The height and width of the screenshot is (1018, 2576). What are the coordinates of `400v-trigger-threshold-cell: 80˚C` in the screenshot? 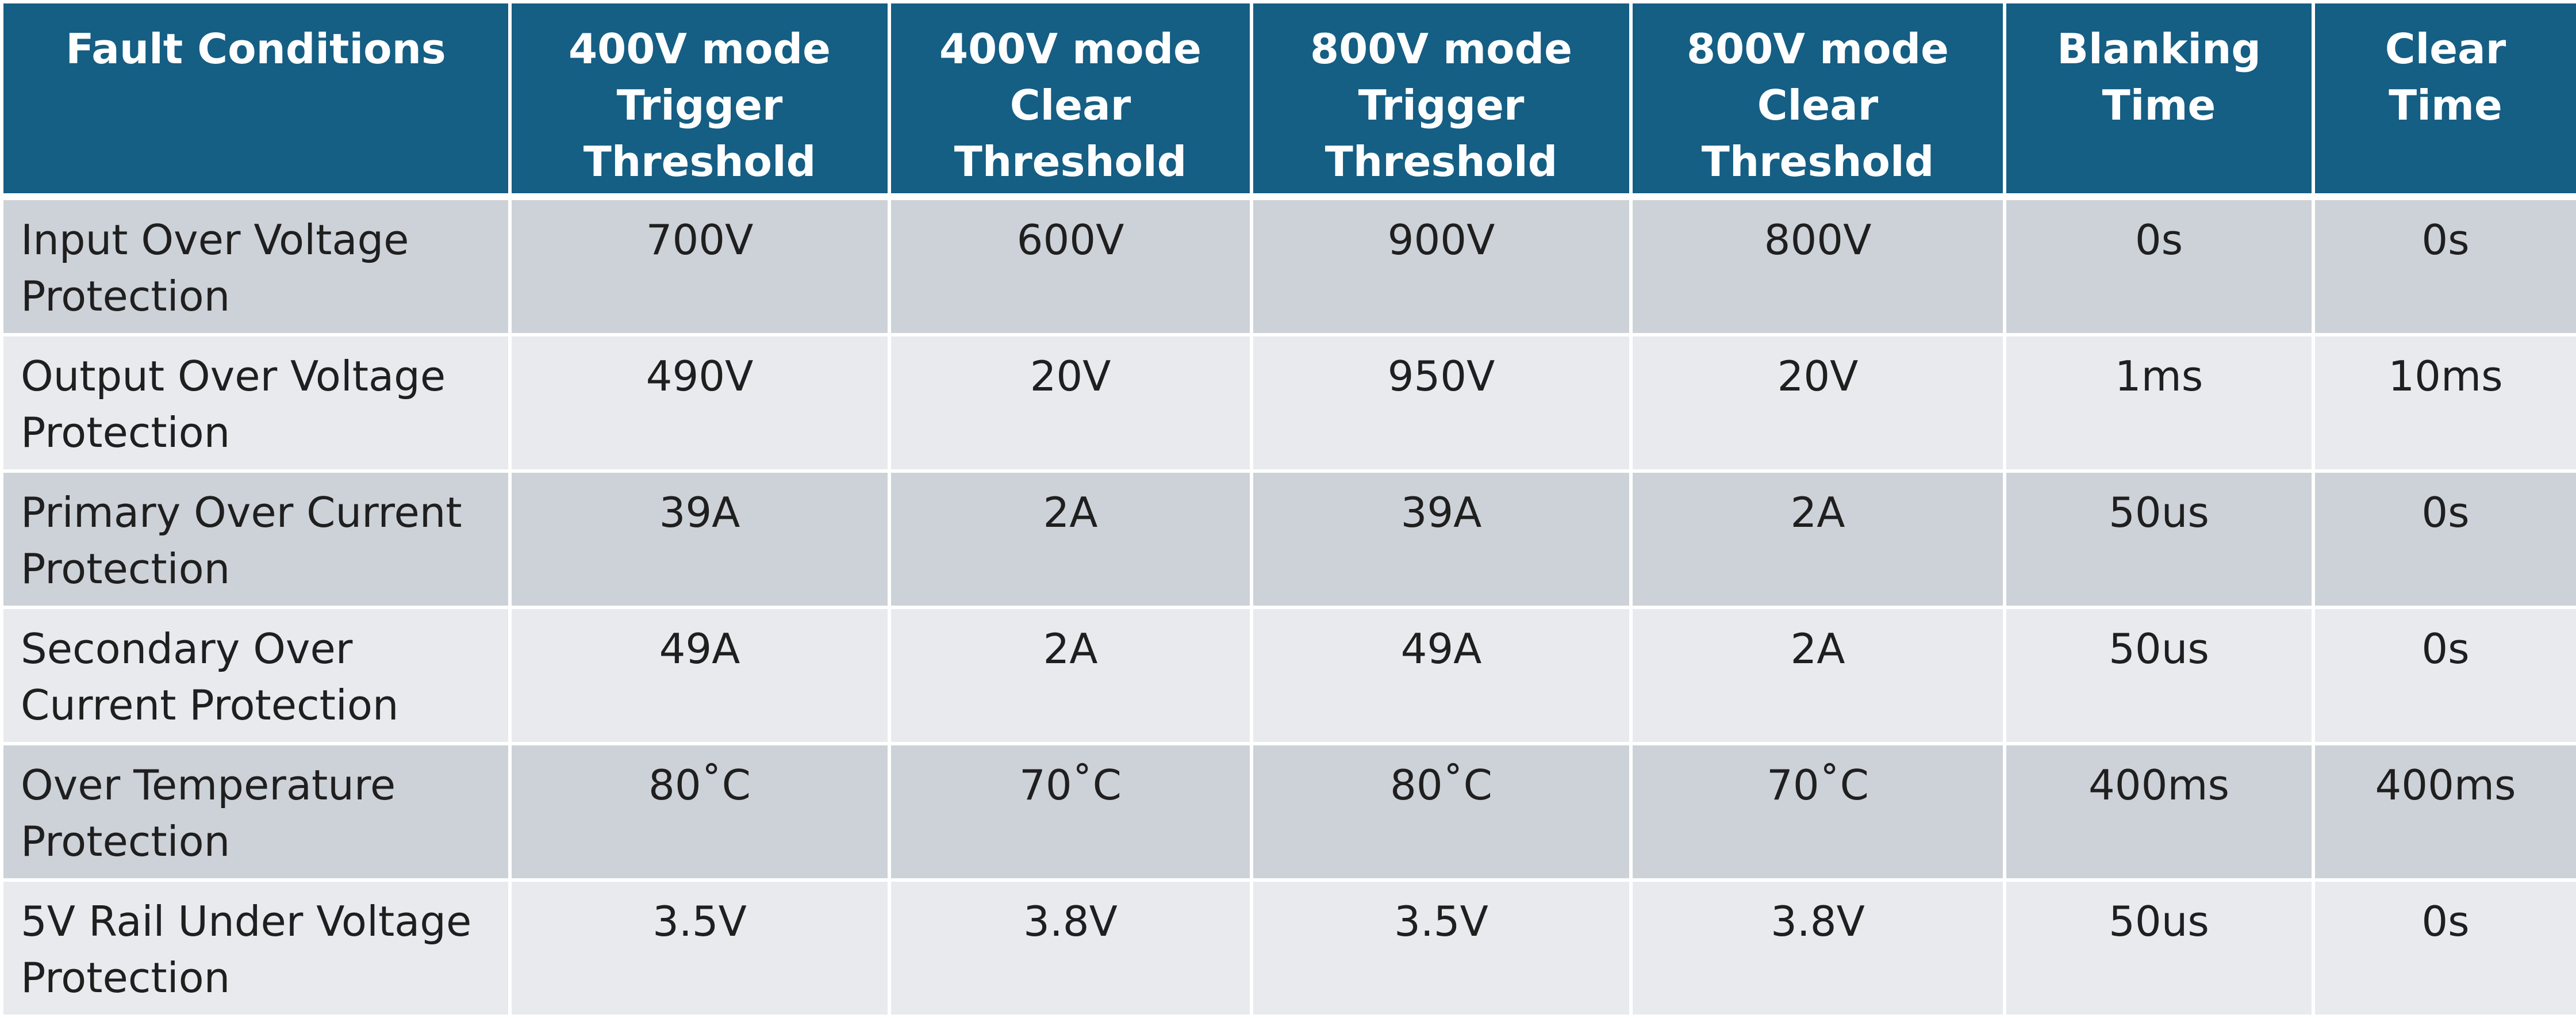 It's located at (699, 812).